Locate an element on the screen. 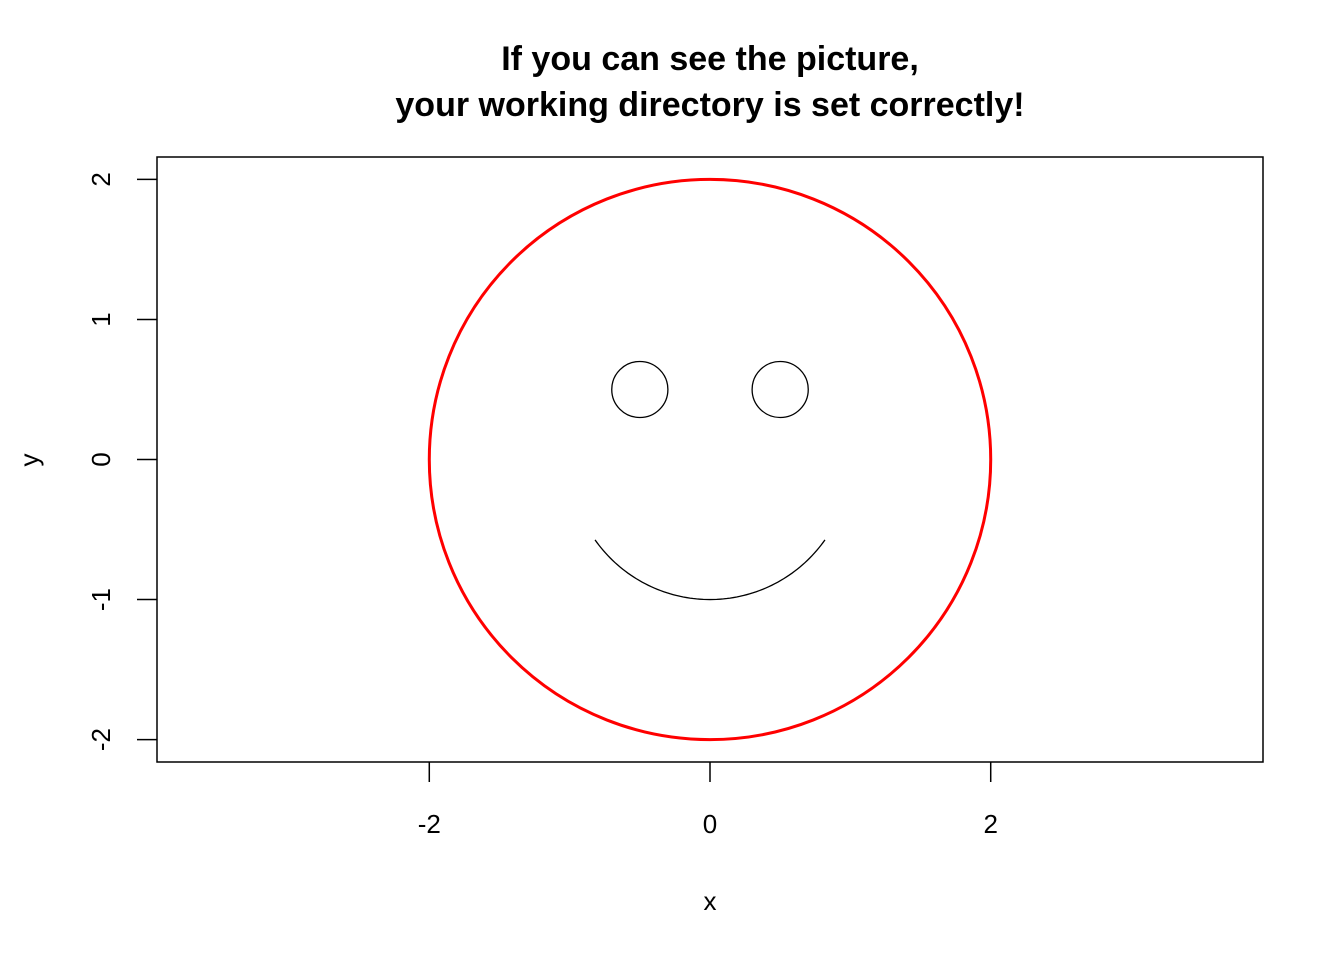 The height and width of the screenshot is (960, 1344). y-axis: -2 -1 0 1 2 is located at coordinates (121, 461).